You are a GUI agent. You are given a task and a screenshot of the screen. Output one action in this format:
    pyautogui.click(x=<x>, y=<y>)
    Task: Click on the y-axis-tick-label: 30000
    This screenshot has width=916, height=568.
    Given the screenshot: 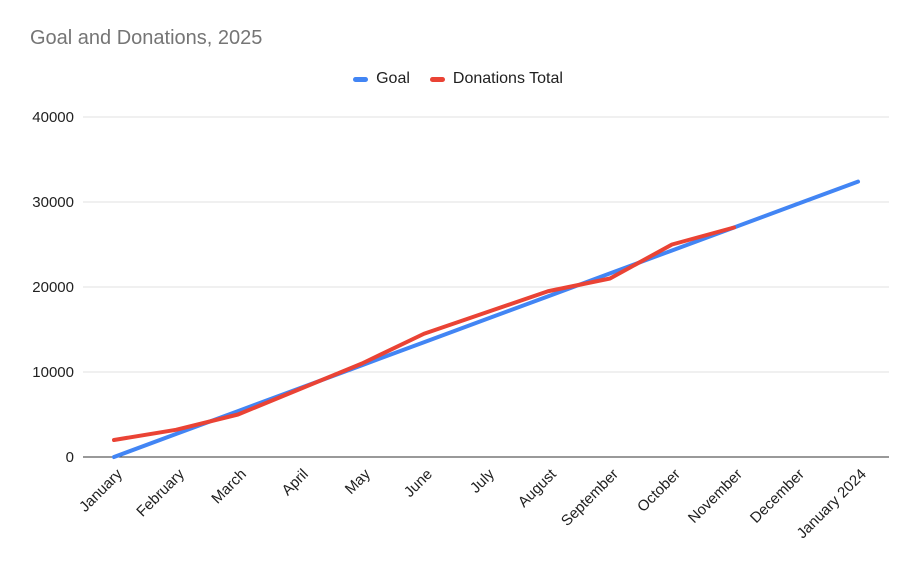 What is the action you would take?
    pyautogui.click(x=53, y=202)
    